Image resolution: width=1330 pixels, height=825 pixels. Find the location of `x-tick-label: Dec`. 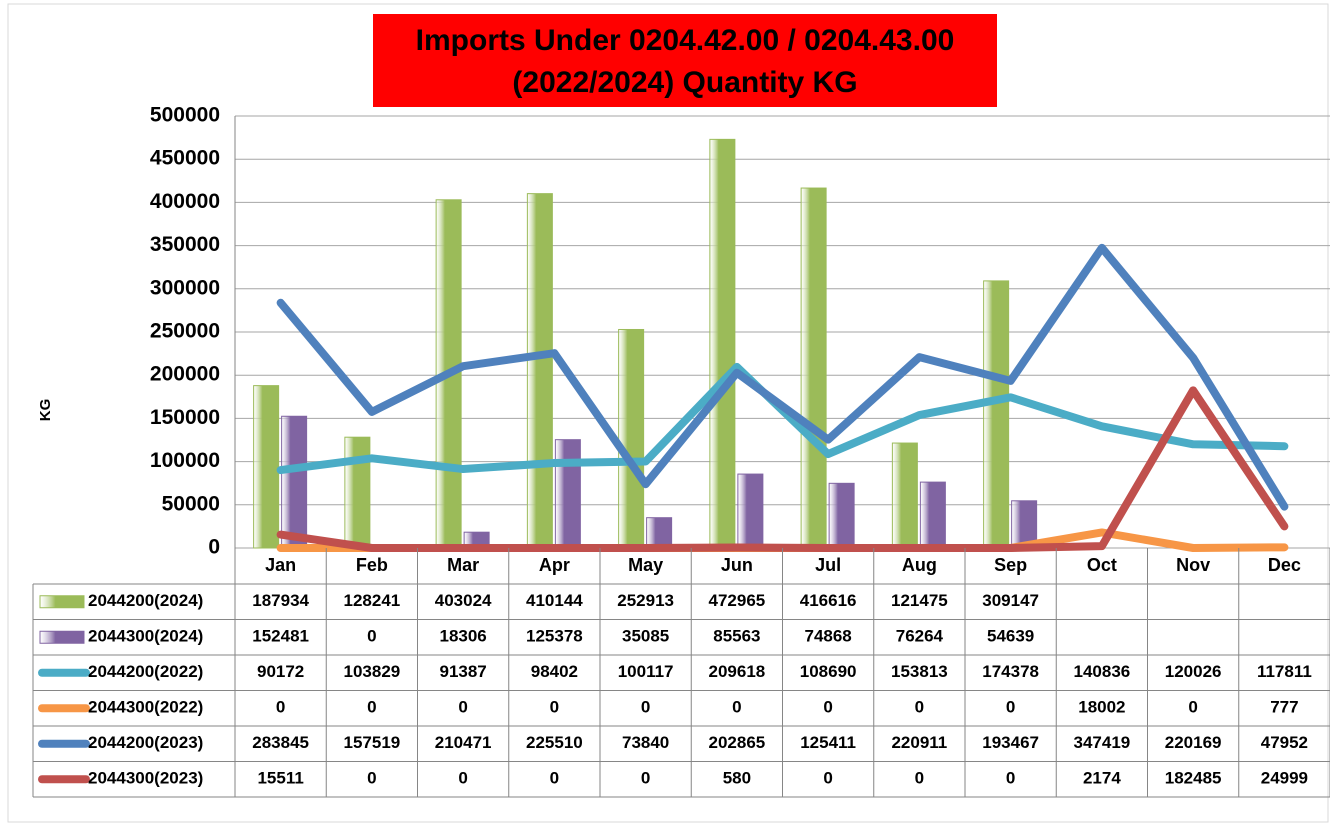

x-tick-label: Dec is located at coordinates (1284, 565).